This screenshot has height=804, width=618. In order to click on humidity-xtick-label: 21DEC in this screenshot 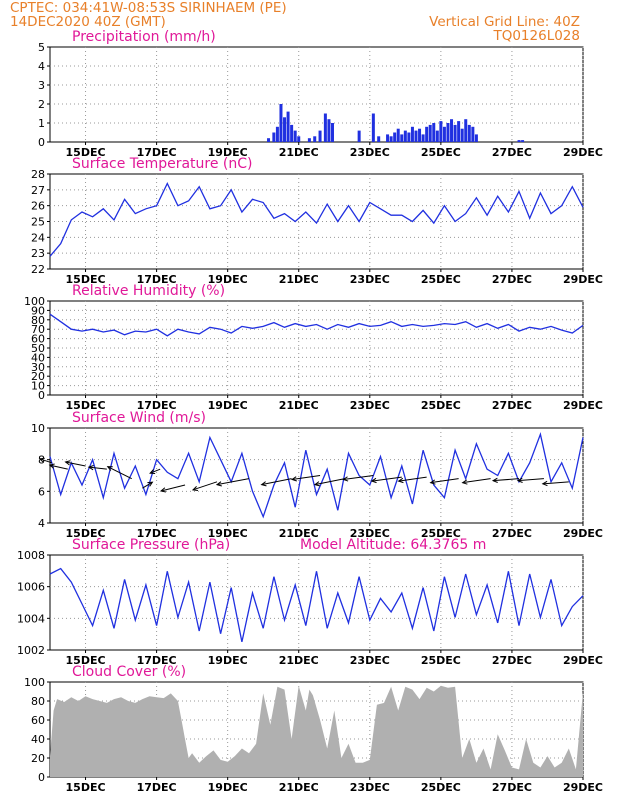, I will do `click(299, 405)`.